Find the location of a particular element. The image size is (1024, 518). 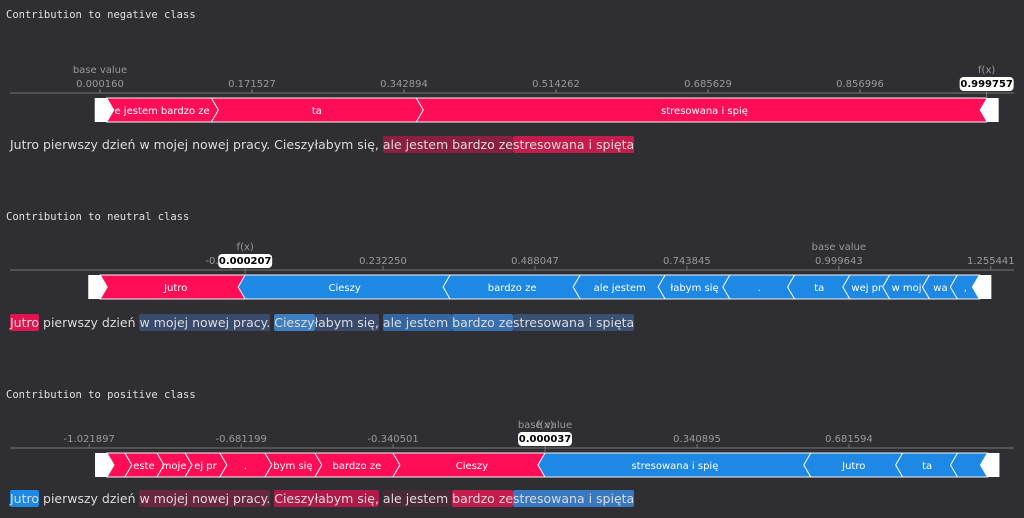

fx-value: 0.000207 is located at coordinates (245, 261).